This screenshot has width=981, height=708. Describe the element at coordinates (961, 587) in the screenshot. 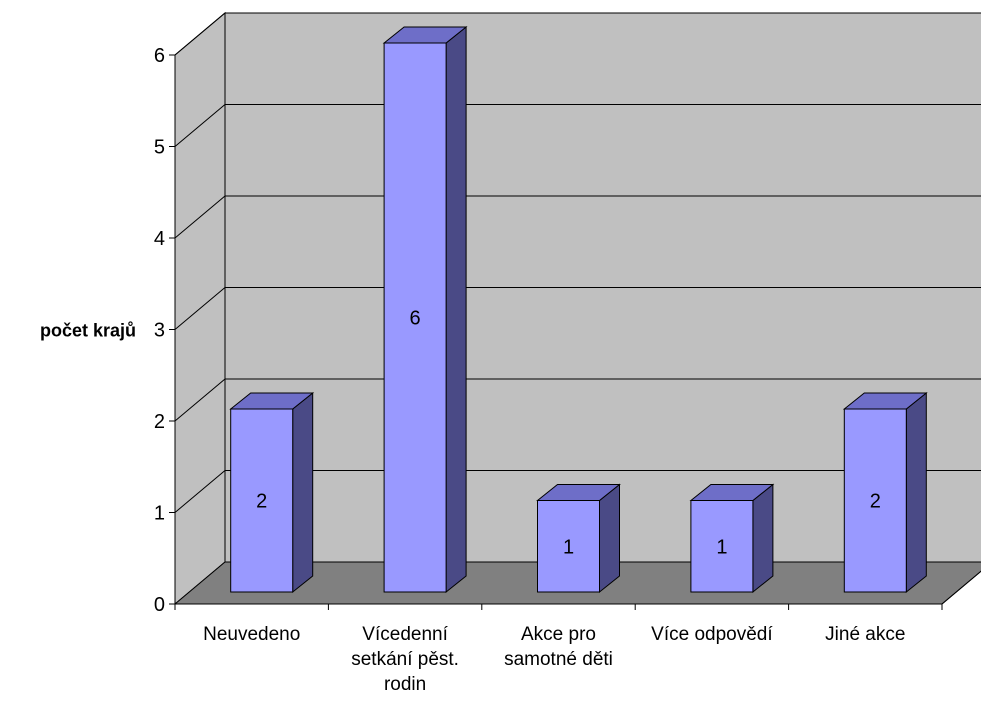

I see `x-axis-depth-line` at that location.